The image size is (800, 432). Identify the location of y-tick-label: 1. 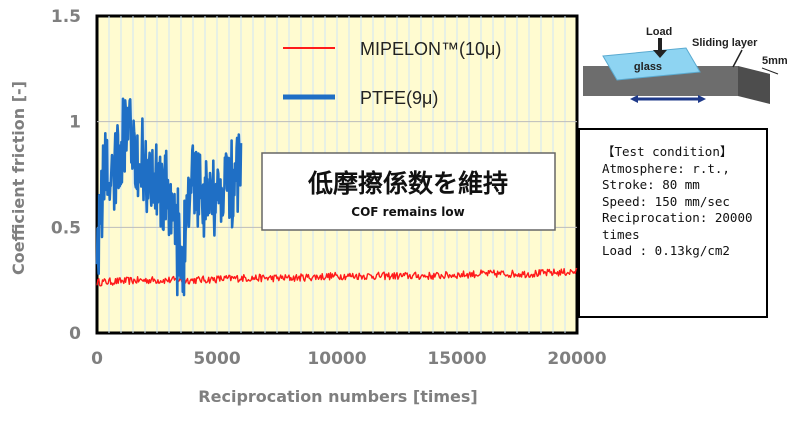
(75, 123).